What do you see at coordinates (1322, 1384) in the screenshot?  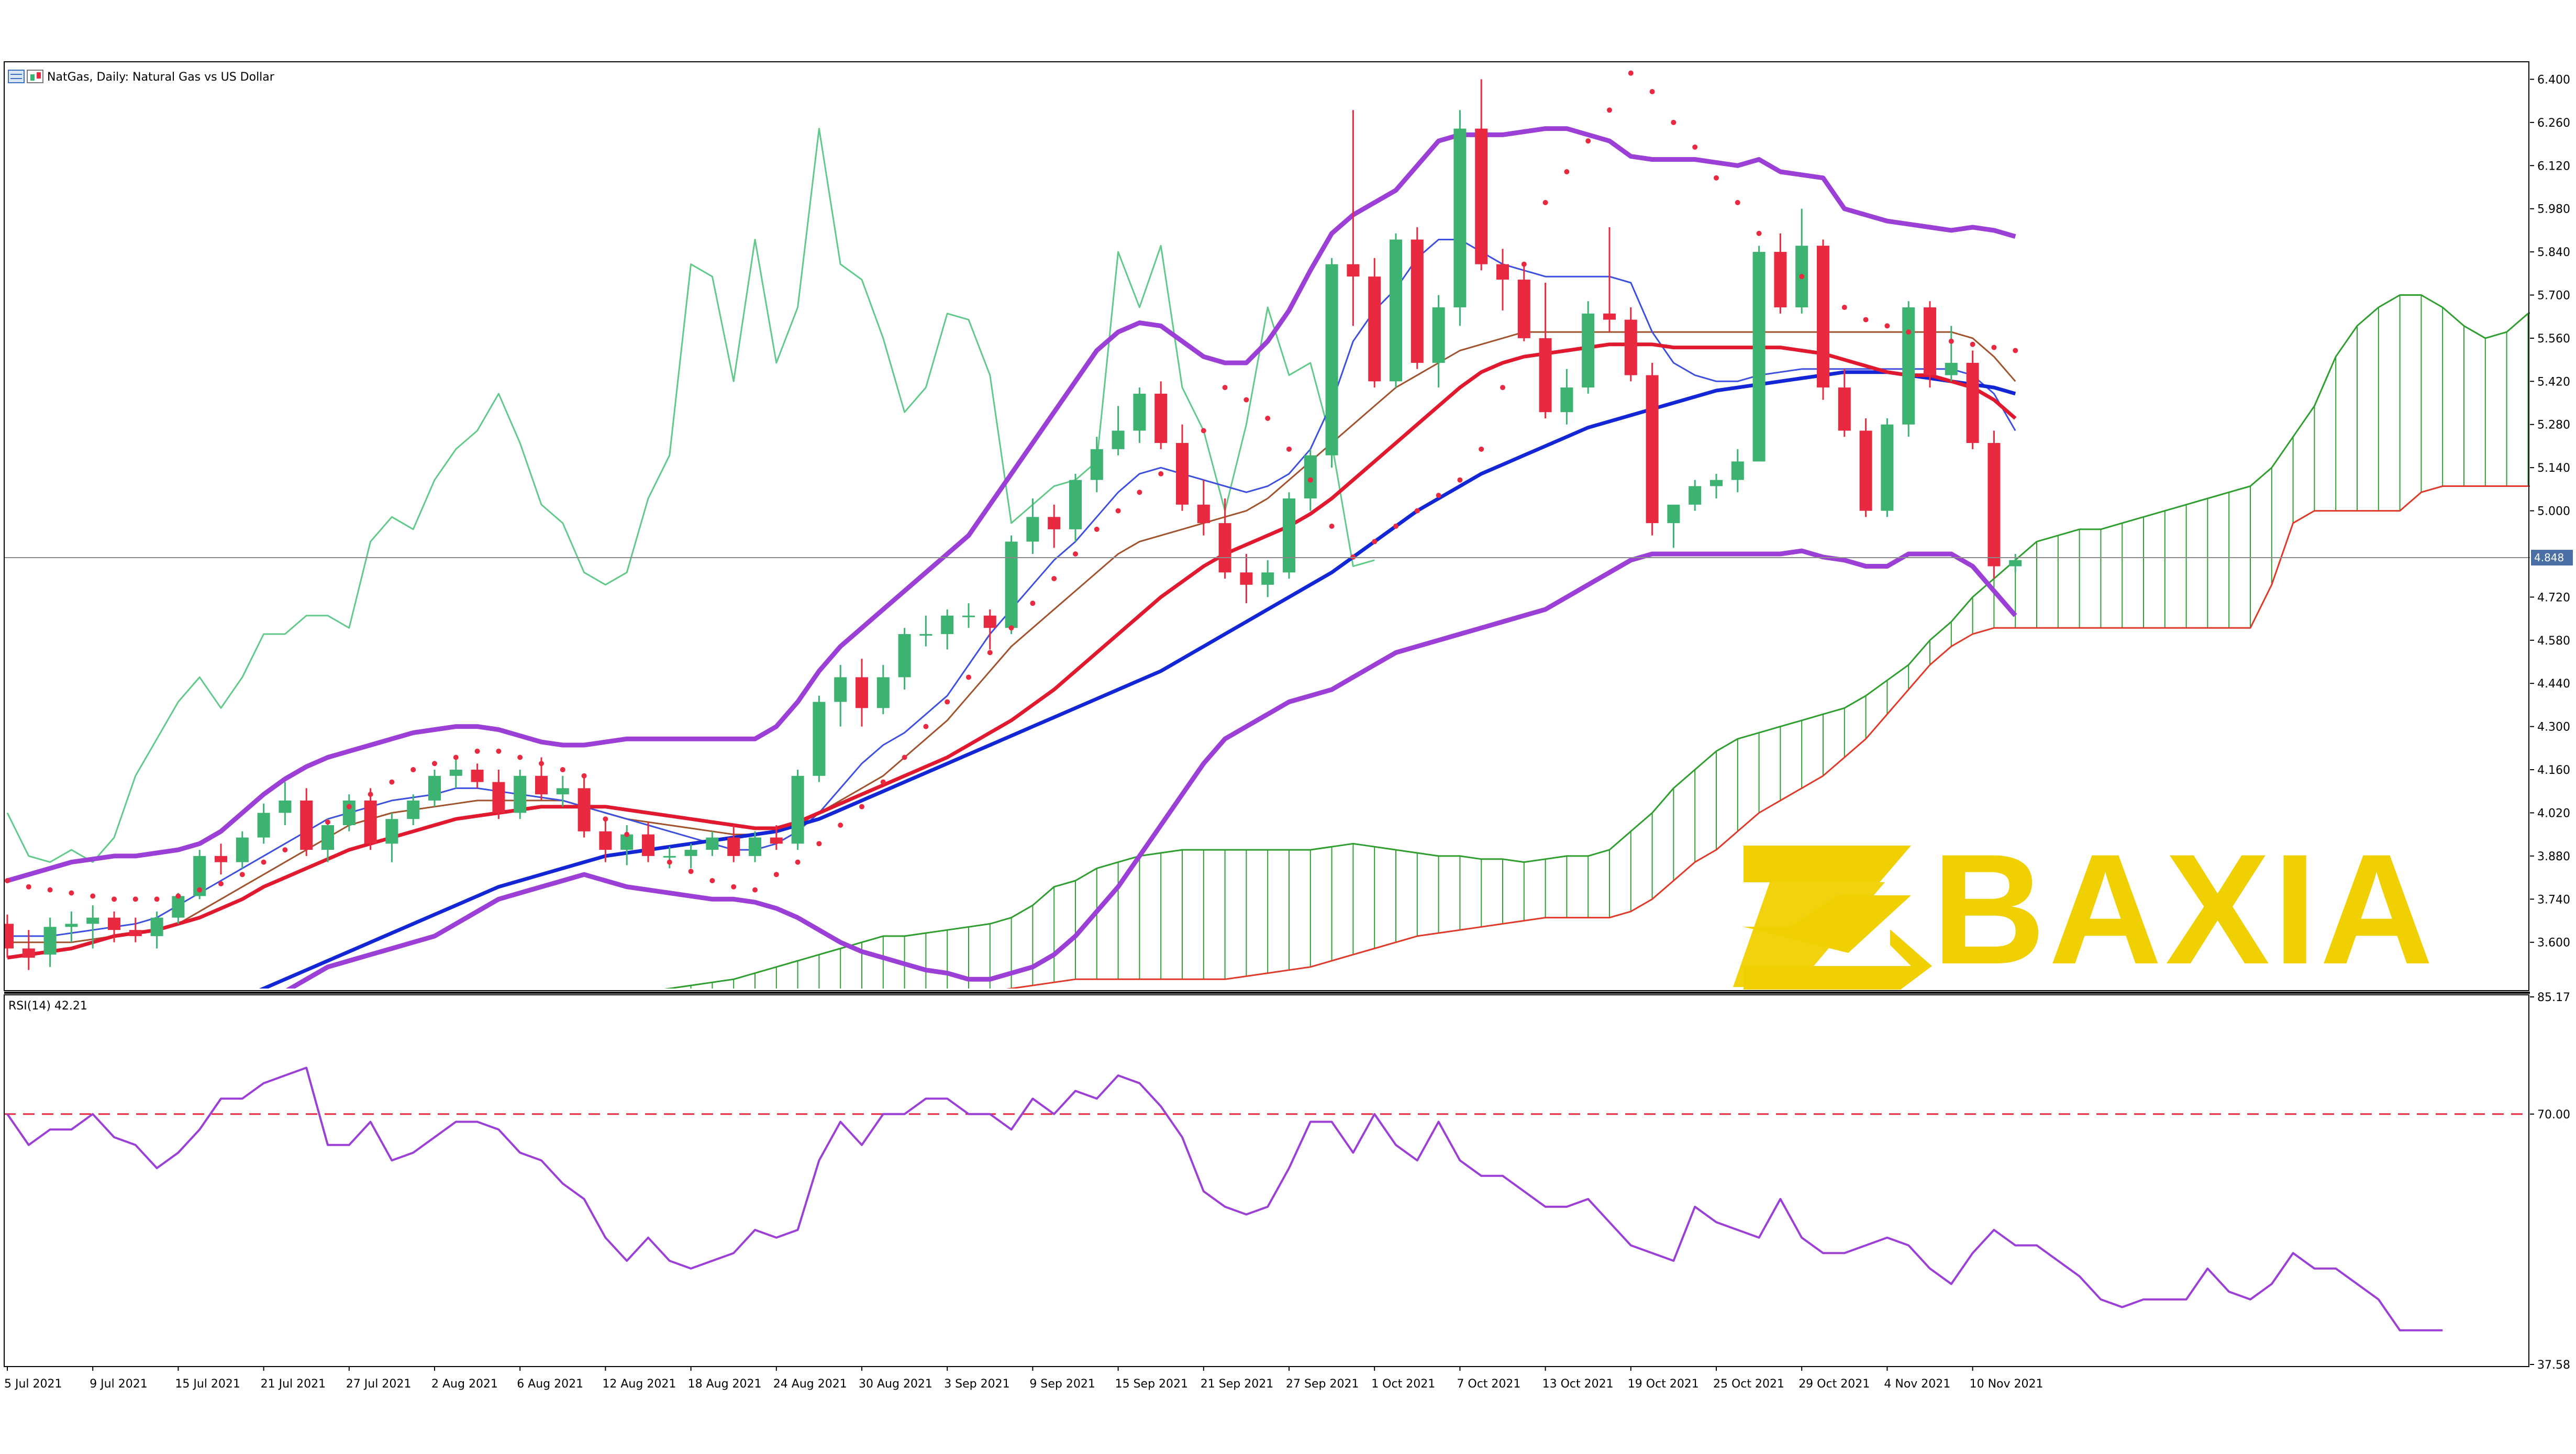 I see `date-tick-label: 27 Sep 2021` at bounding box center [1322, 1384].